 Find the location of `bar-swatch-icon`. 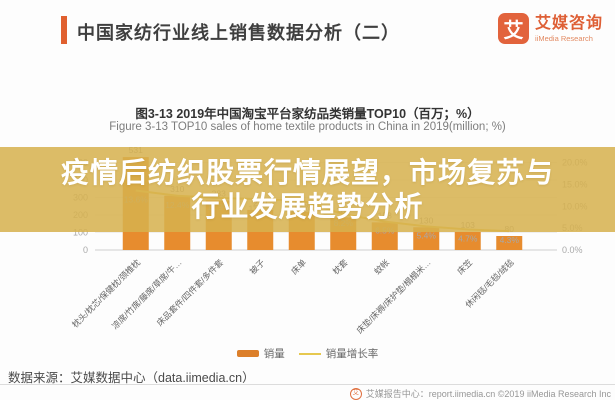

bar-swatch-icon is located at coordinates (247, 353).